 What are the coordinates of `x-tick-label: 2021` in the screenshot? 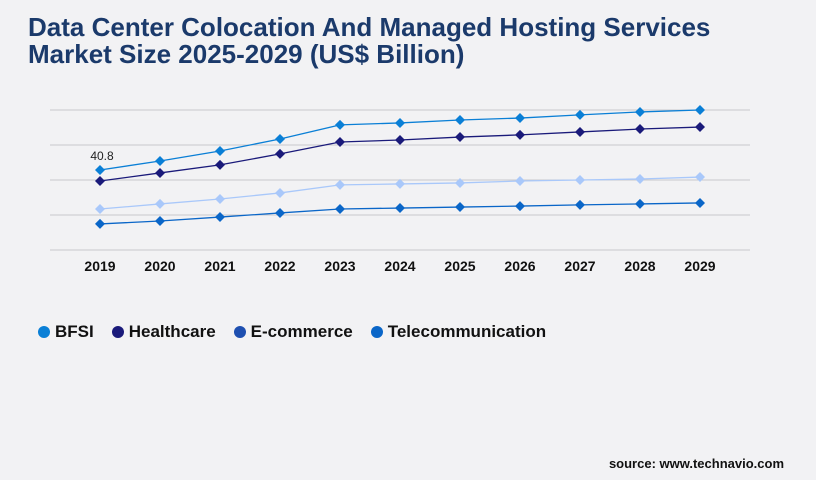 It's located at (219, 266).